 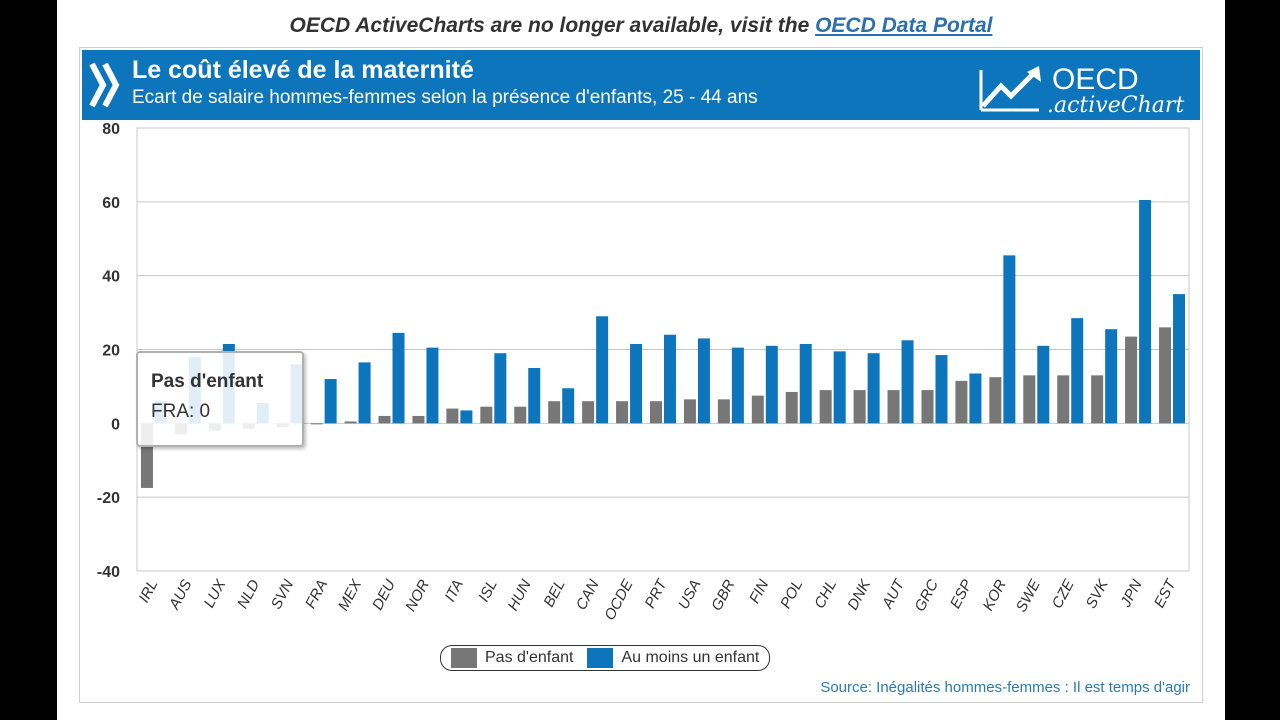 I want to click on logo-text: OECD, so click(x=1095, y=79).